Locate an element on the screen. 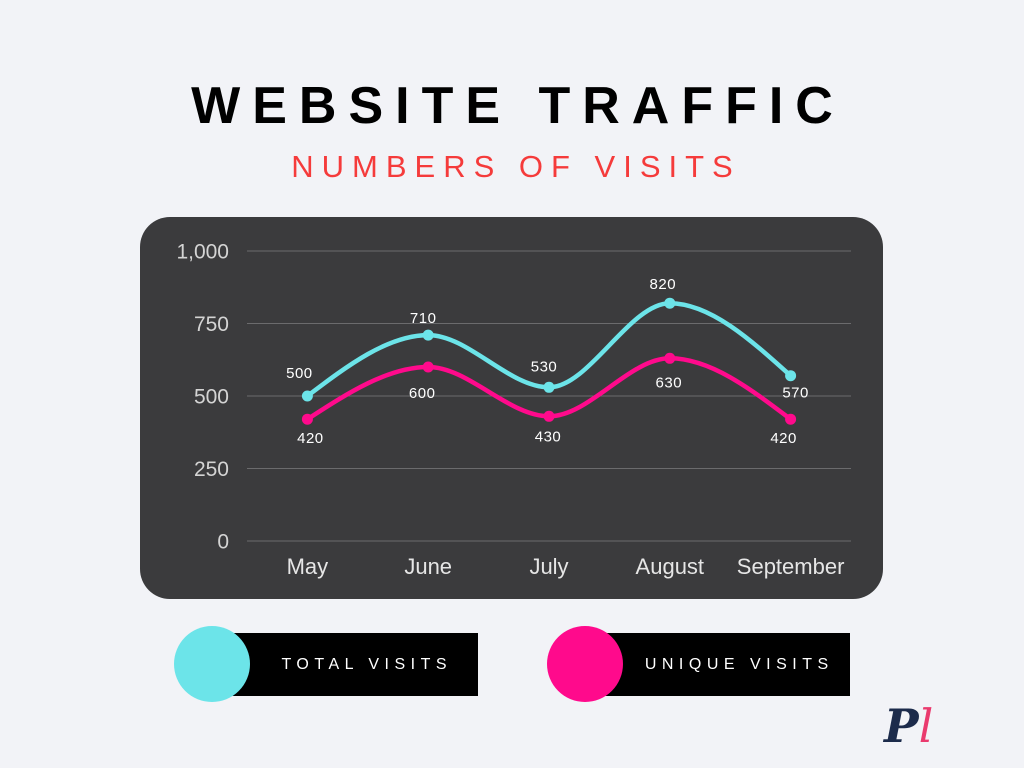  data-label: 570 is located at coordinates (795, 393).